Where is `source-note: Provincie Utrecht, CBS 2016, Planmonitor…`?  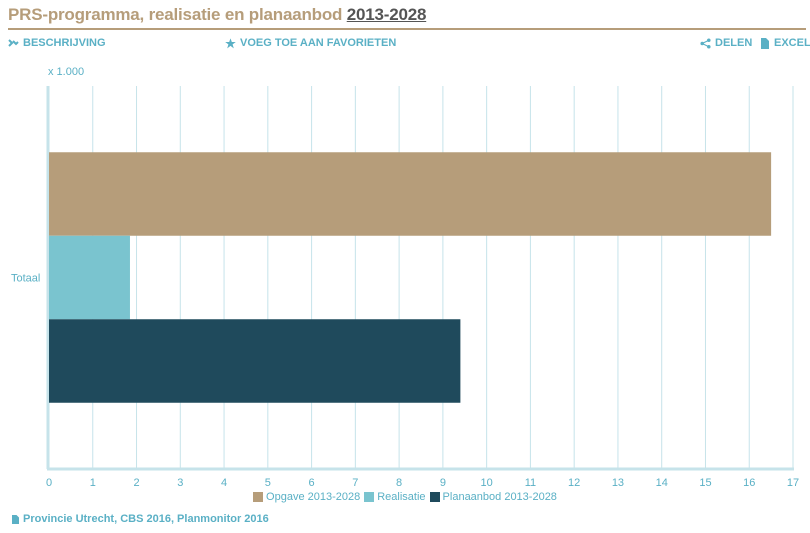 source-note: Provincie Utrecht, CBS 2016, Planmonitor… is located at coordinates (140, 519).